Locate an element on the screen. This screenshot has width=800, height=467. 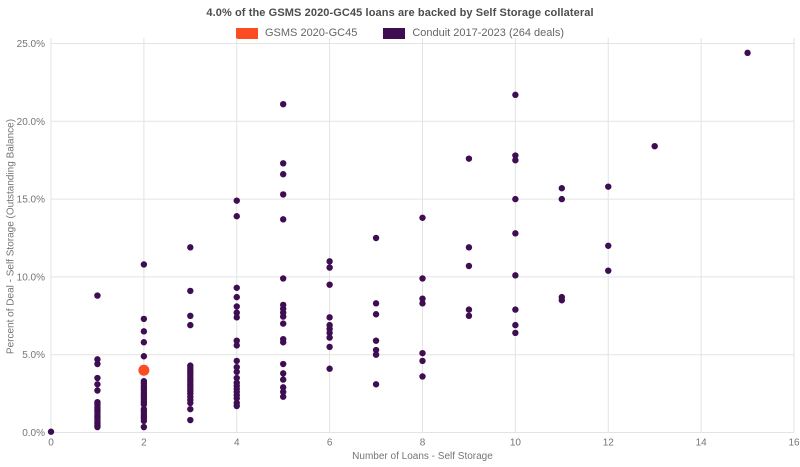
x-axis-title: Number of Loans - Self Storage is located at coordinates (422, 456).